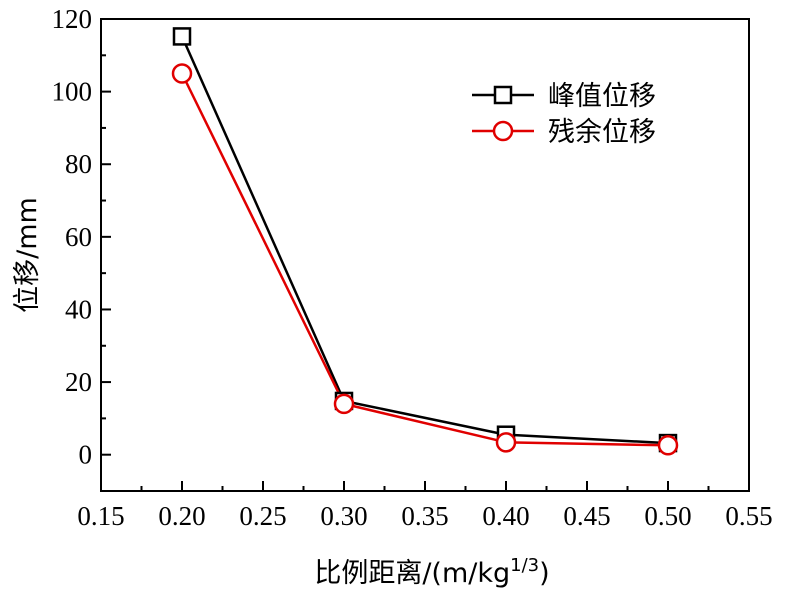 The height and width of the screenshot is (603, 792). I want to click on y-tick-label: 20, so click(78, 382).